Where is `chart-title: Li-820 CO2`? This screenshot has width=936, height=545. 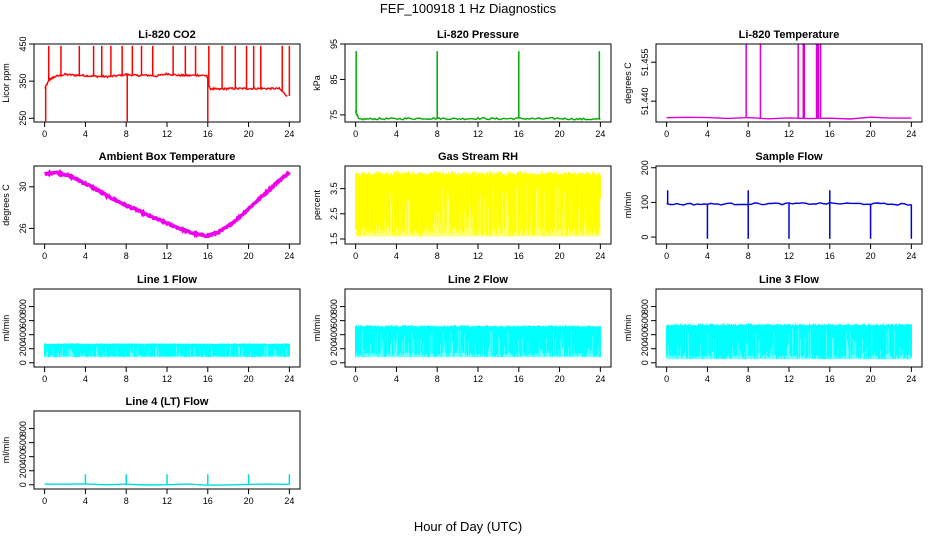
chart-title: Li-820 CO2 is located at coordinates (166, 35).